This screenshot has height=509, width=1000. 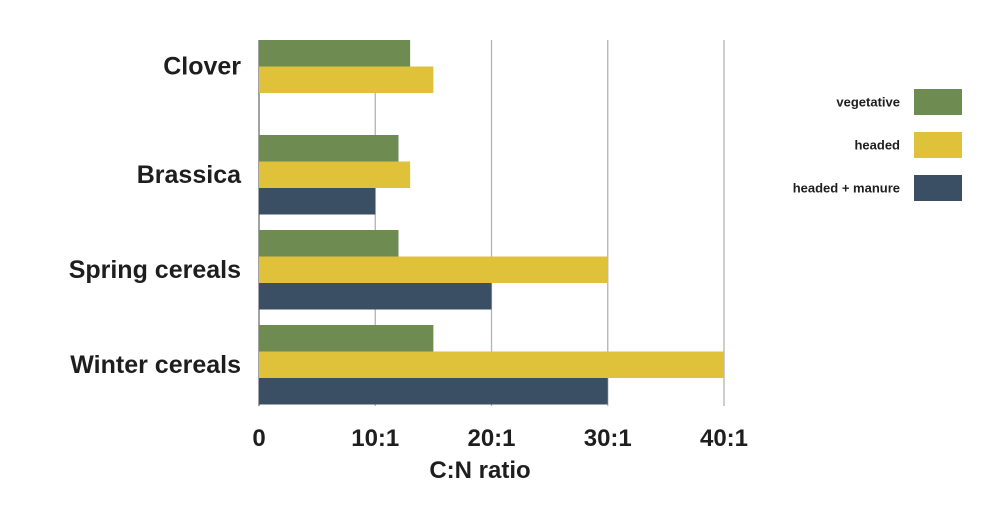 What do you see at coordinates (329, 243) in the screenshot?
I see `bar-vegetative-spring-cereals` at bounding box center [329, 243].